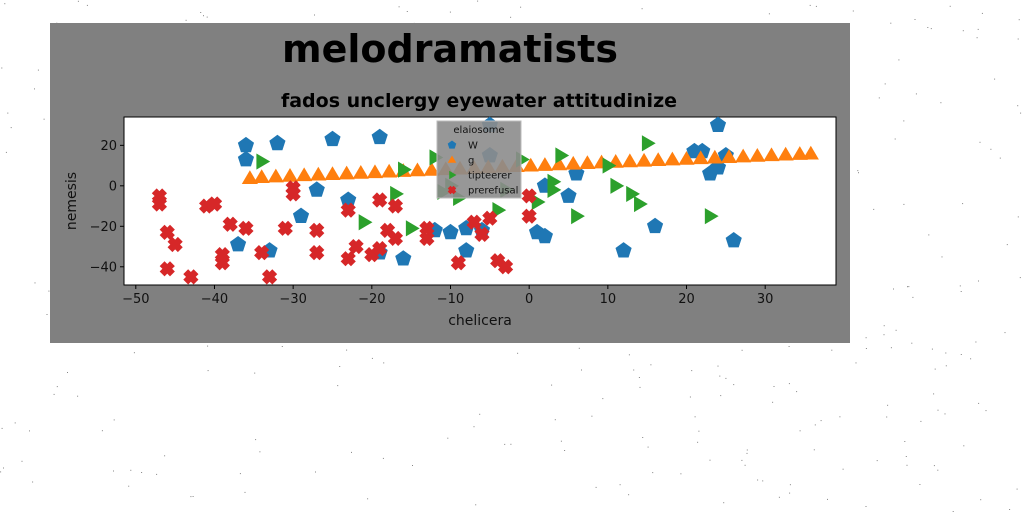  I want to click on y-tick-label: −40, so click(103, 267).